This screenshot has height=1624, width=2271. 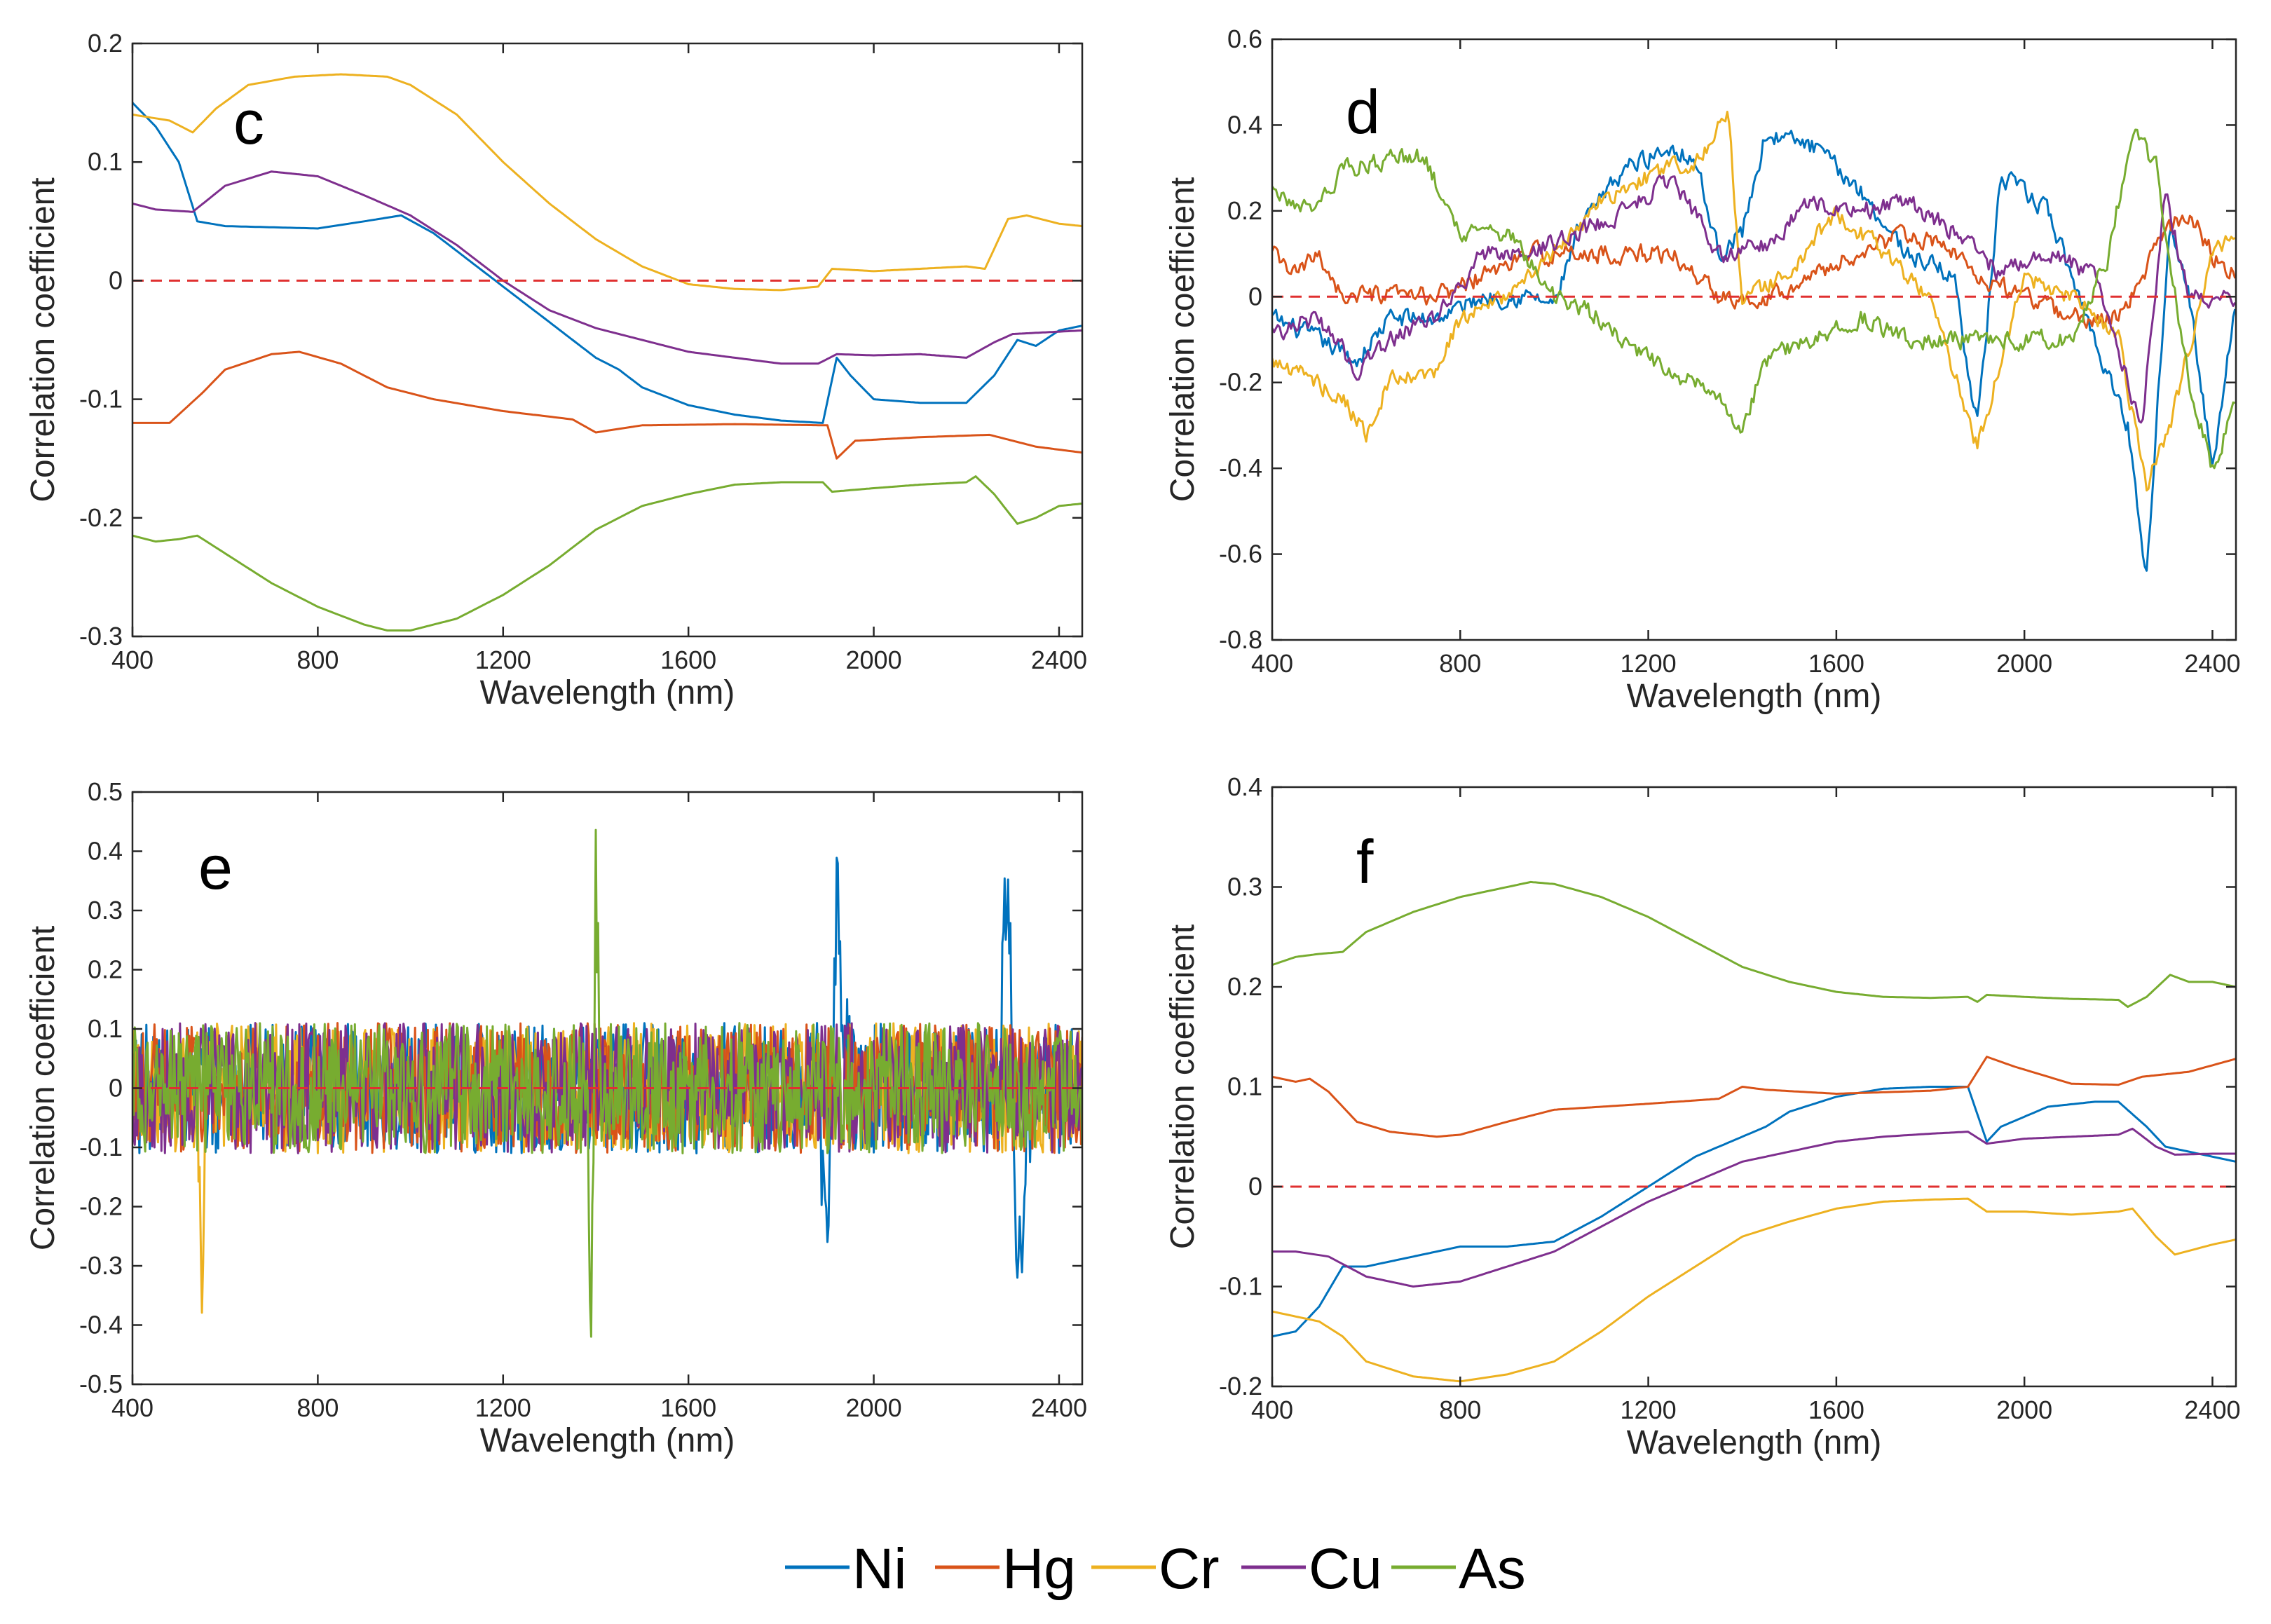 I want to click on y-tick-label: -0.8, so click(x=1240, y=639).